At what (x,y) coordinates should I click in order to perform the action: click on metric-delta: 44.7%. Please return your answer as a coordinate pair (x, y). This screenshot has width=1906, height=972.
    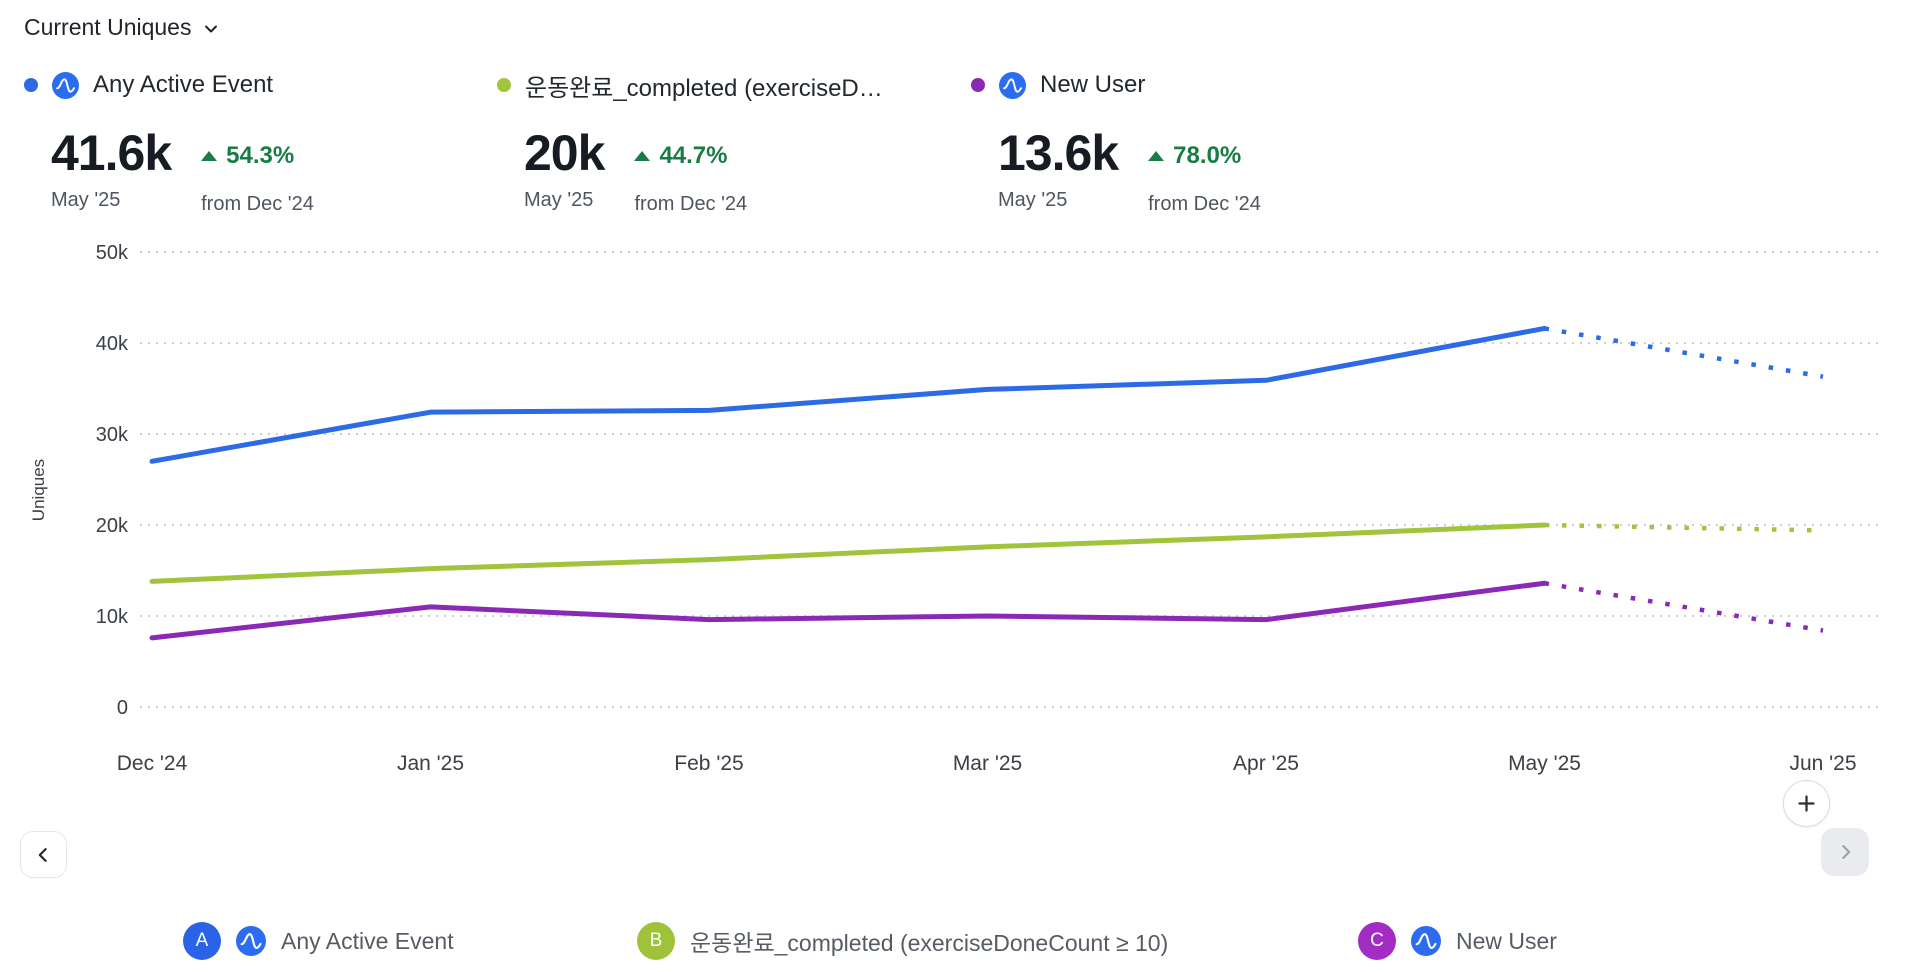
    Looking at the image, I should click on (690, 156).